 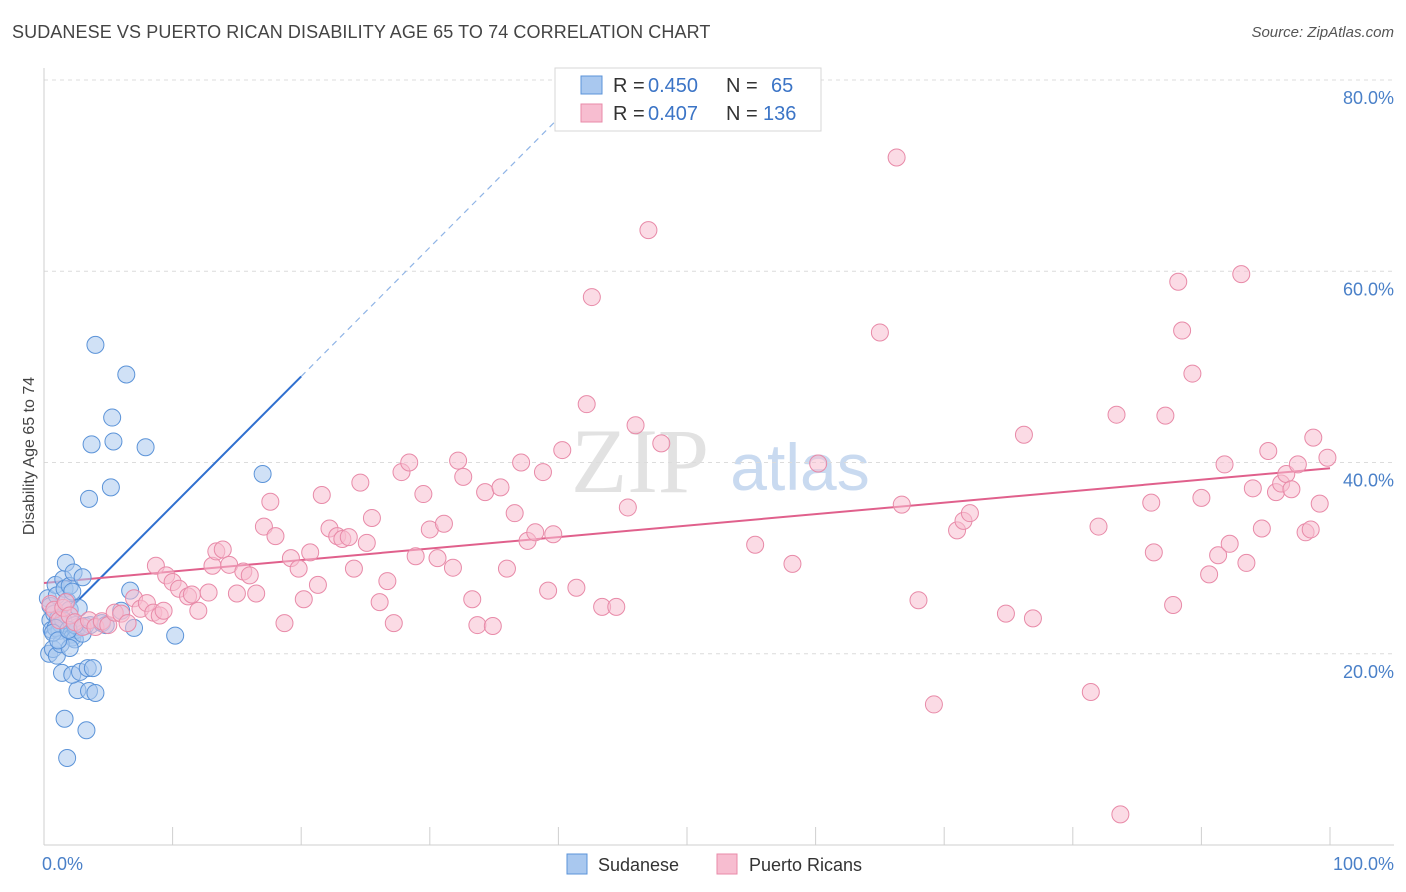 I want to click on y-axis-title: Disability Age 65 to 74, so click(x=29, y=456).